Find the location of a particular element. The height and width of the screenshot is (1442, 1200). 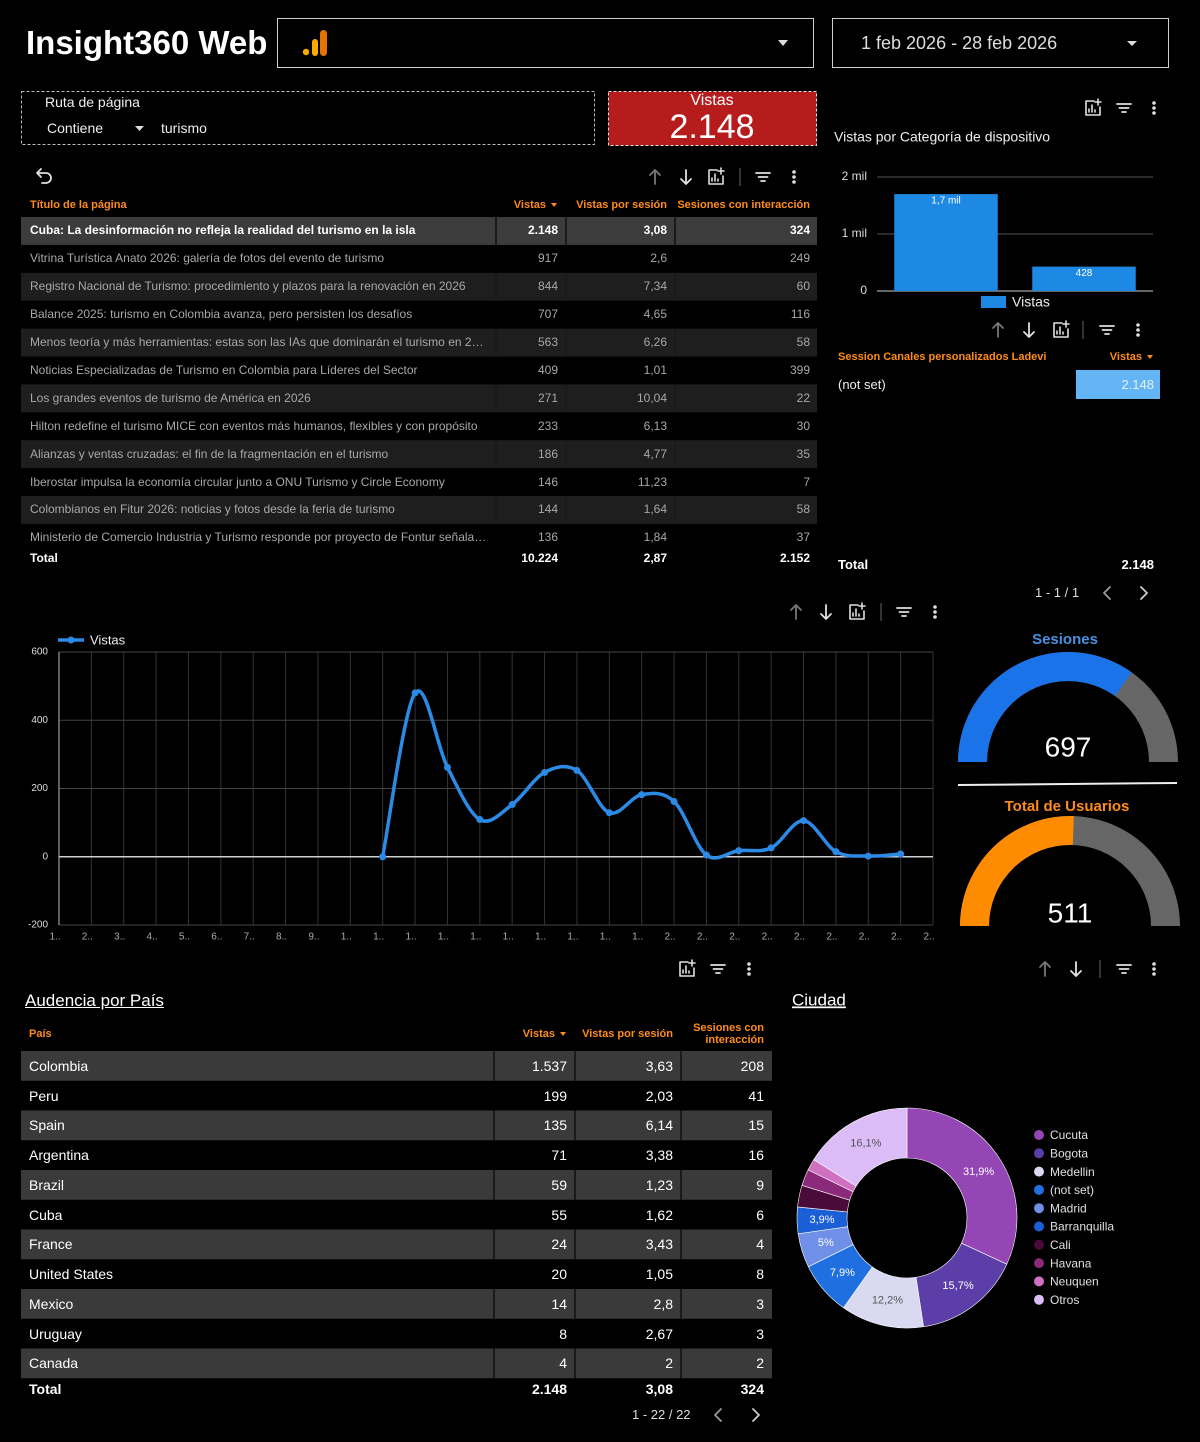

table-cell: 1,01 is located at coordinates (655, 369).